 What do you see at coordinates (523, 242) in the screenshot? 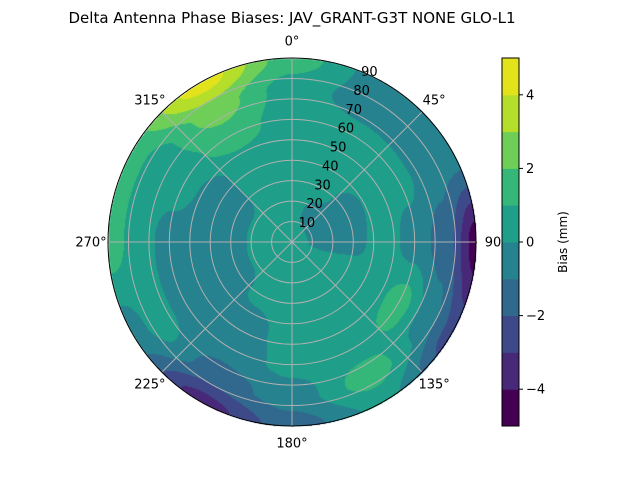
I see `colorbar: −4 −2 0 2 4` at bounding box center [523, 242].